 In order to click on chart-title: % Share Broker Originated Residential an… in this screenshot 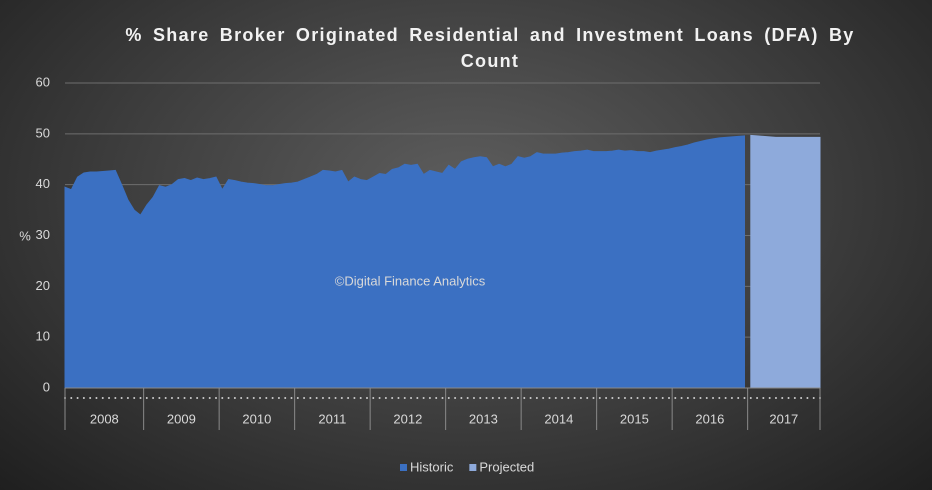, I will do `click(490, 48)`.